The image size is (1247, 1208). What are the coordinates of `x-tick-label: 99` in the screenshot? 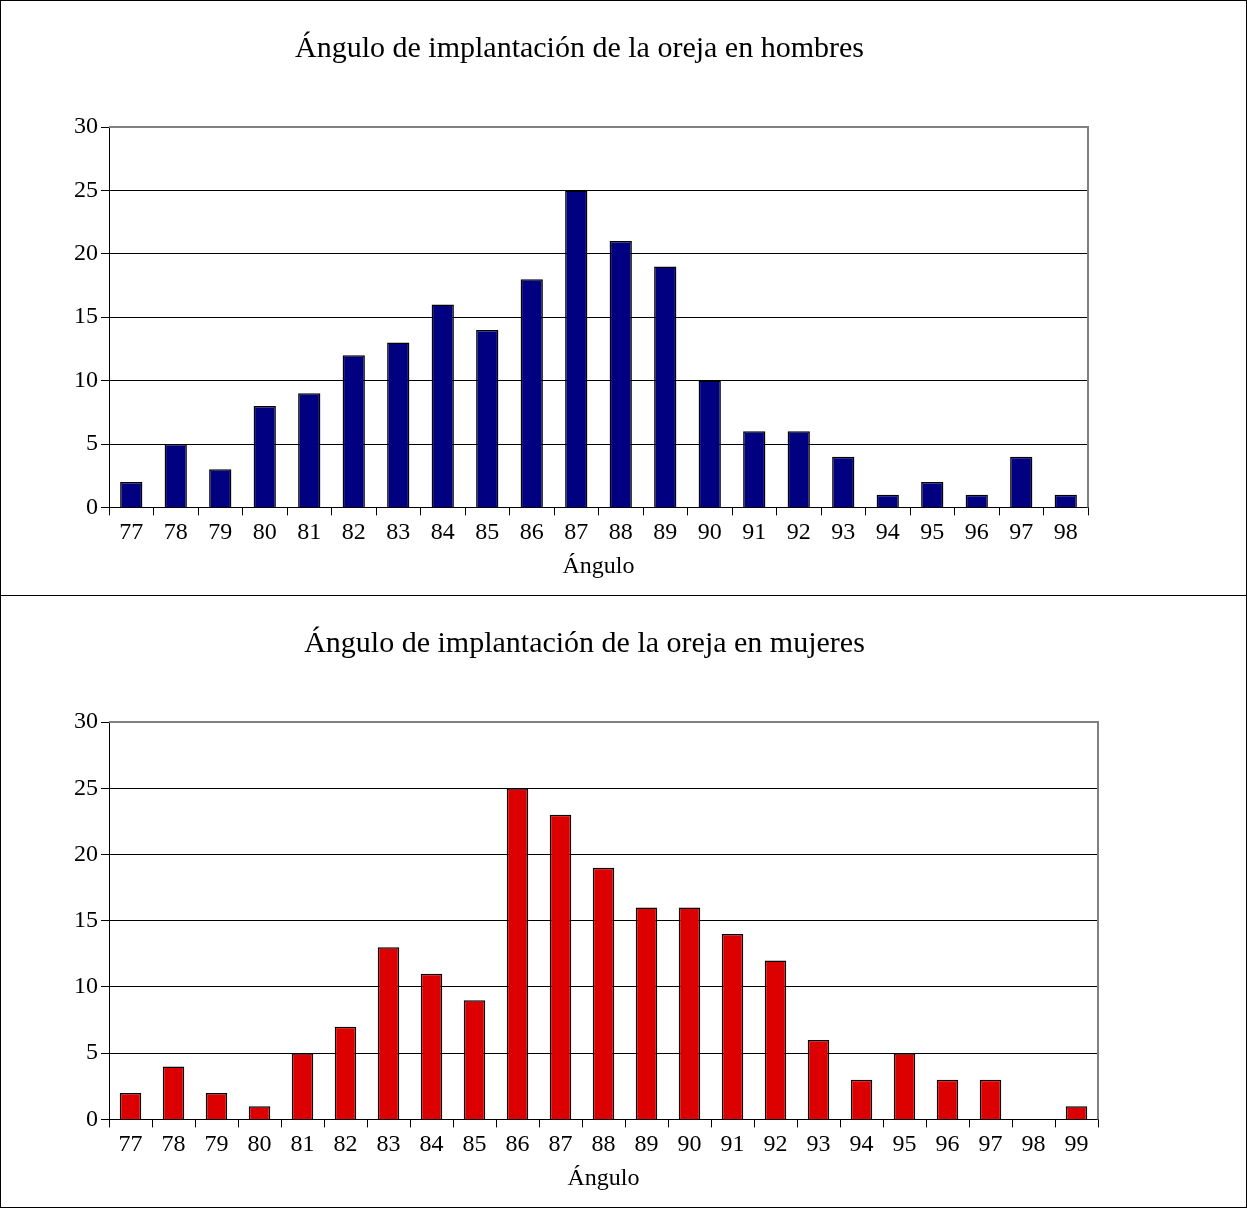 It's located at (1076, 1143).